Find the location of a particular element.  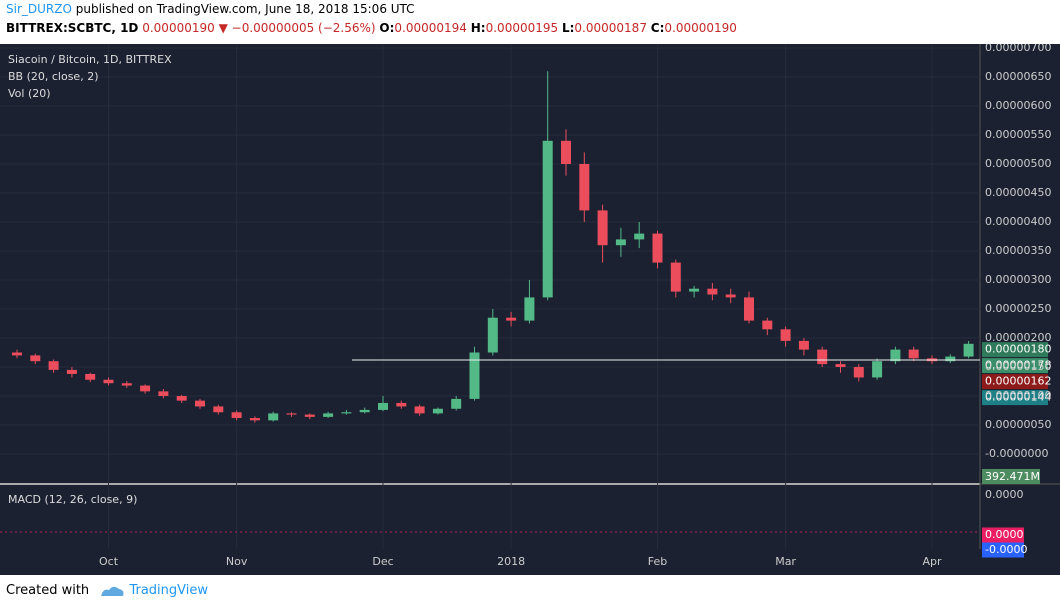

price-axis is located at coordinates (1020, 296).